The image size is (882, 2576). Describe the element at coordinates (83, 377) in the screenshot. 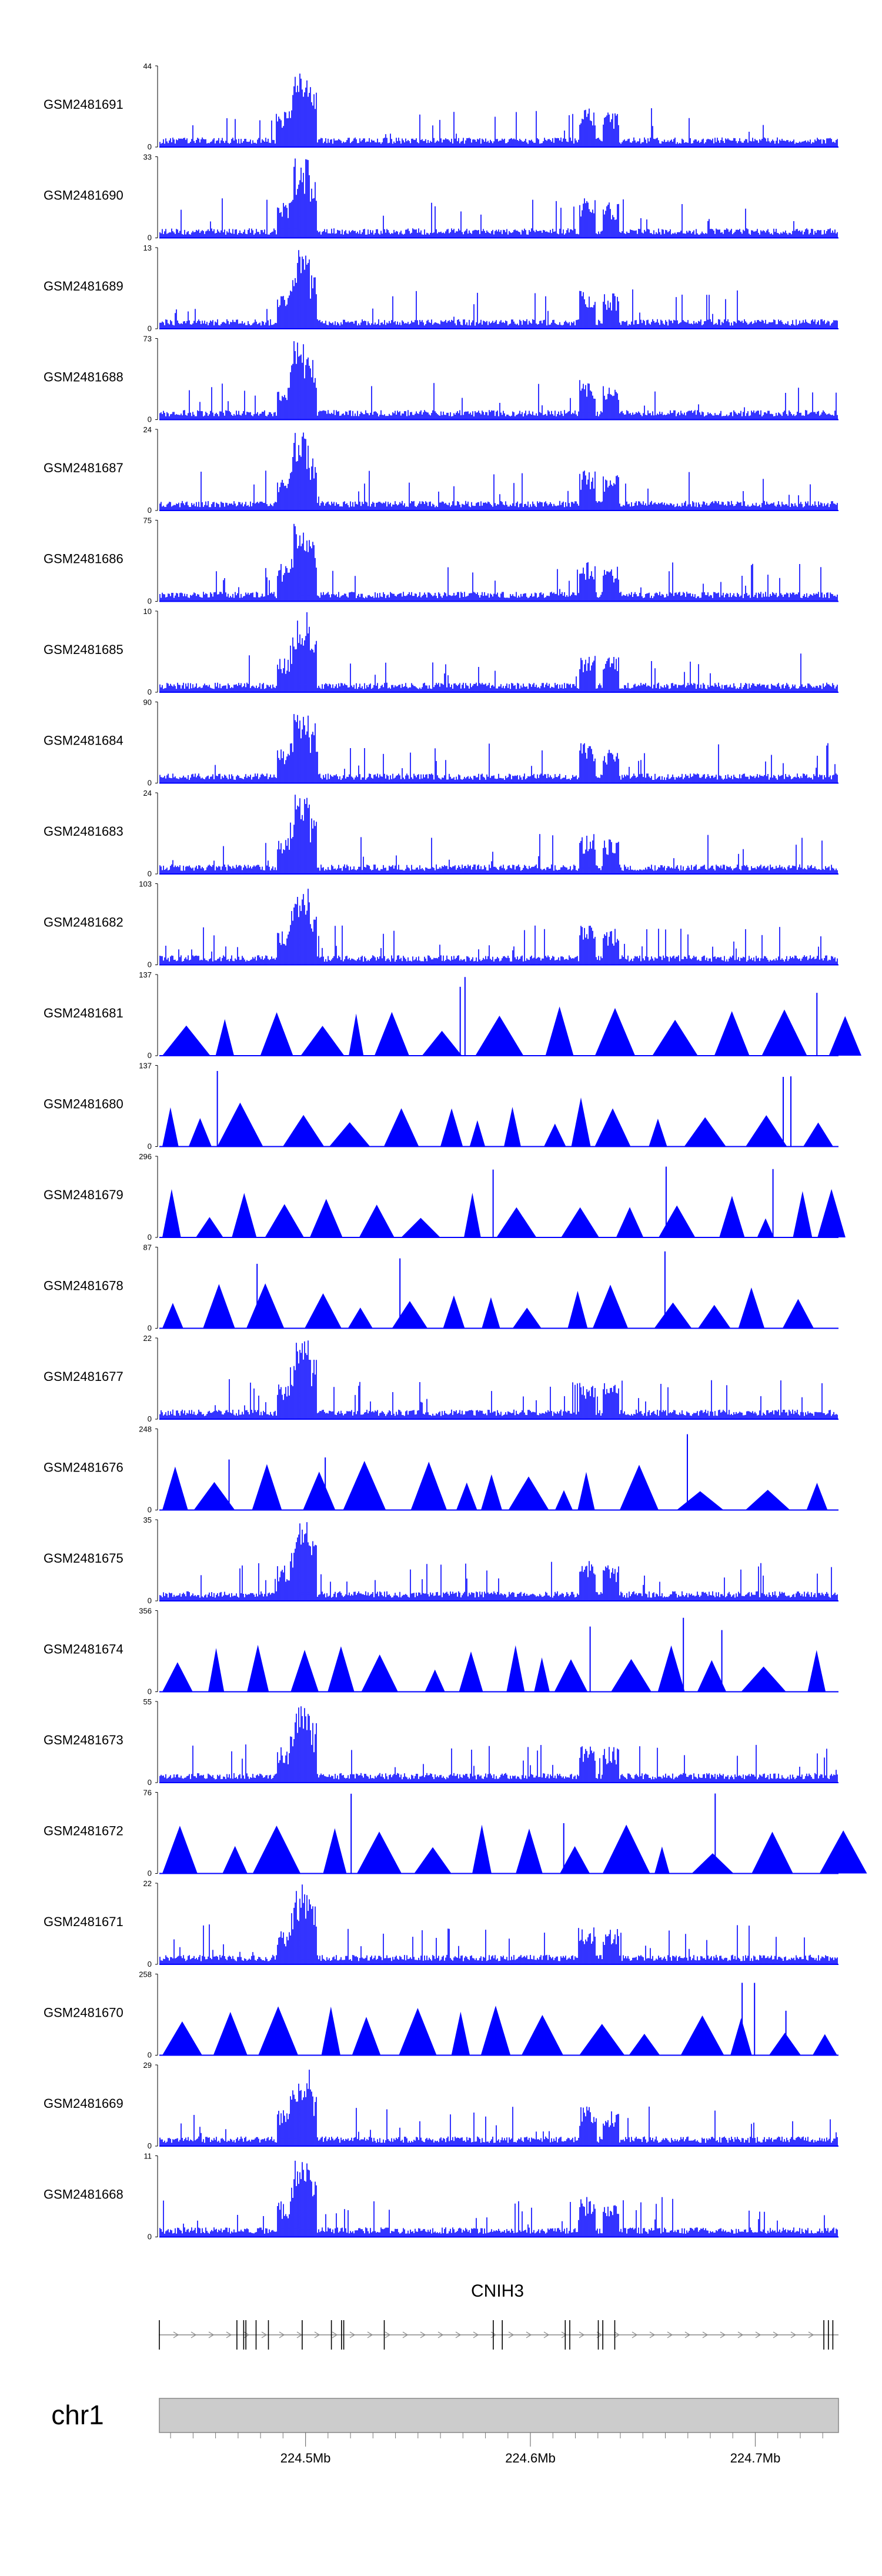

I see `track-label: GSM2481688` at that location.